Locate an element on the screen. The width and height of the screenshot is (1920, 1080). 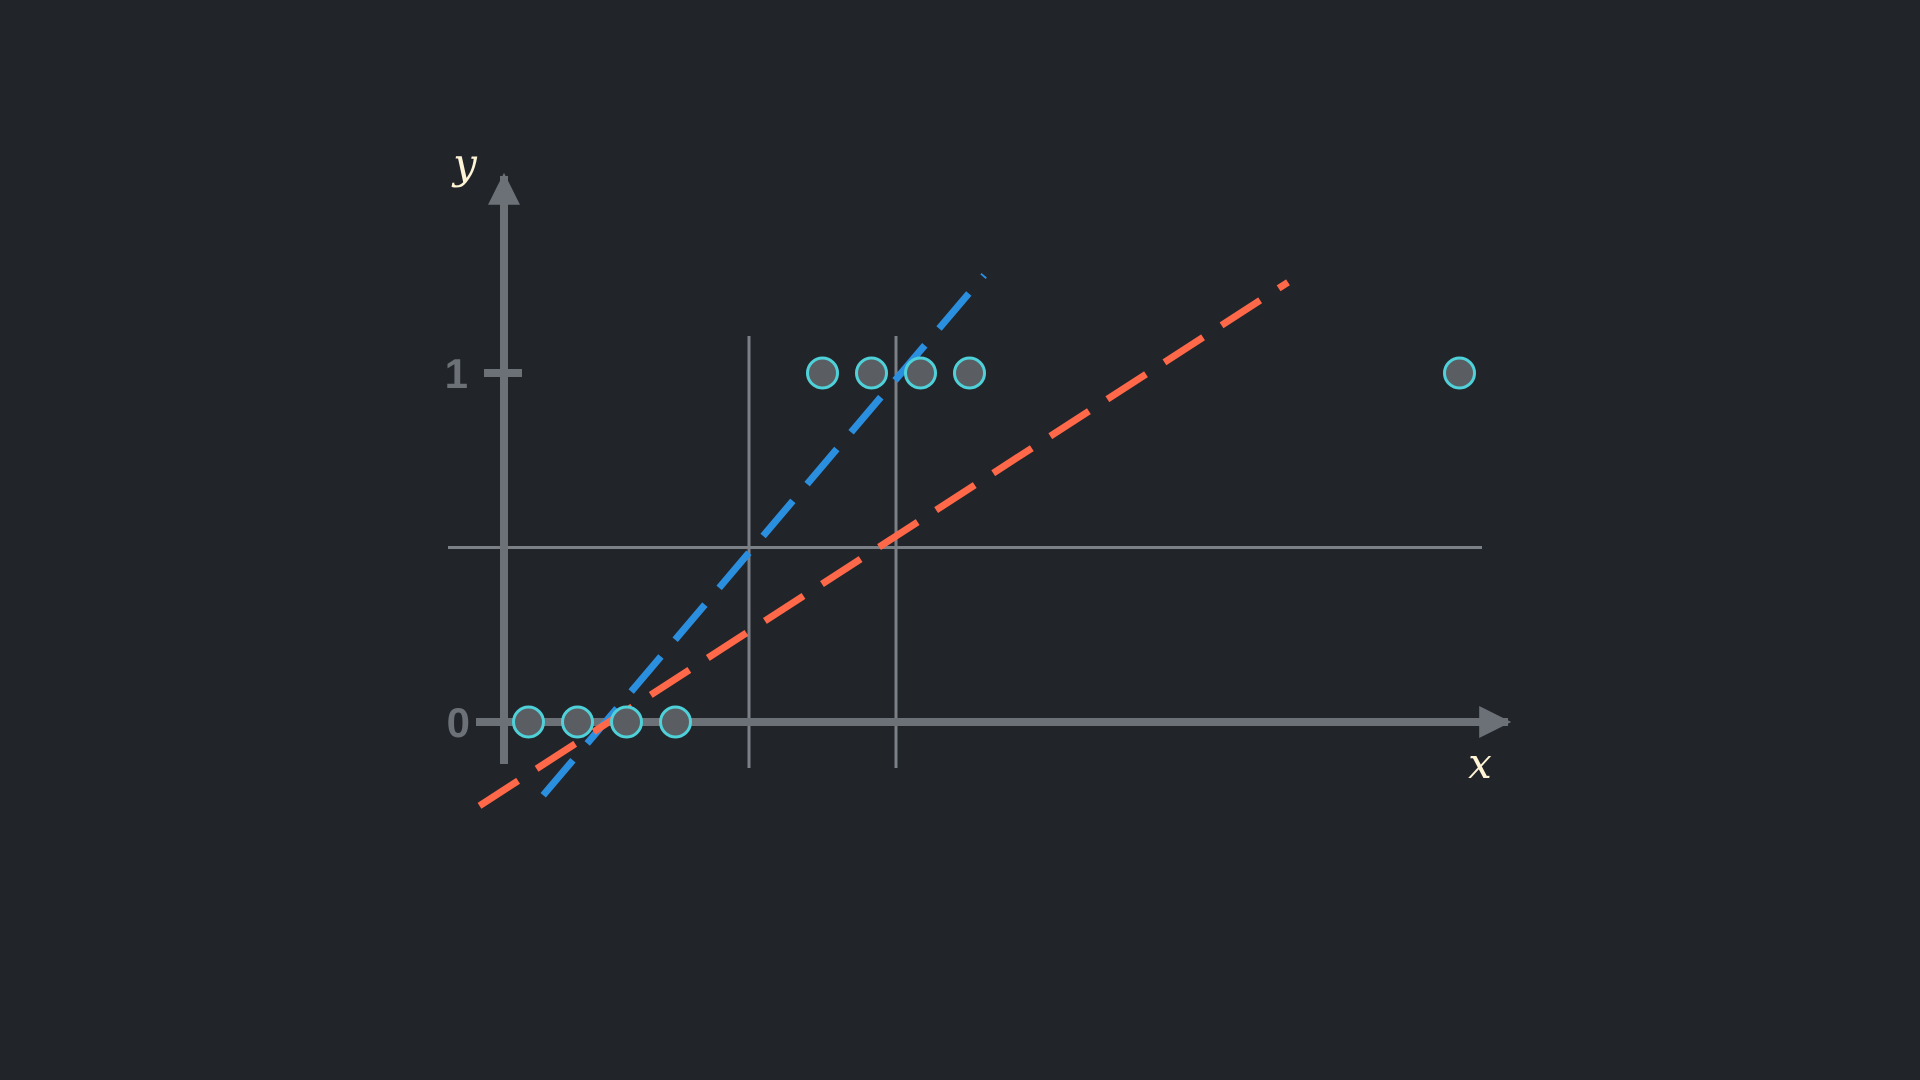
x-axis-label: x is located at coordinates (1480, 763).